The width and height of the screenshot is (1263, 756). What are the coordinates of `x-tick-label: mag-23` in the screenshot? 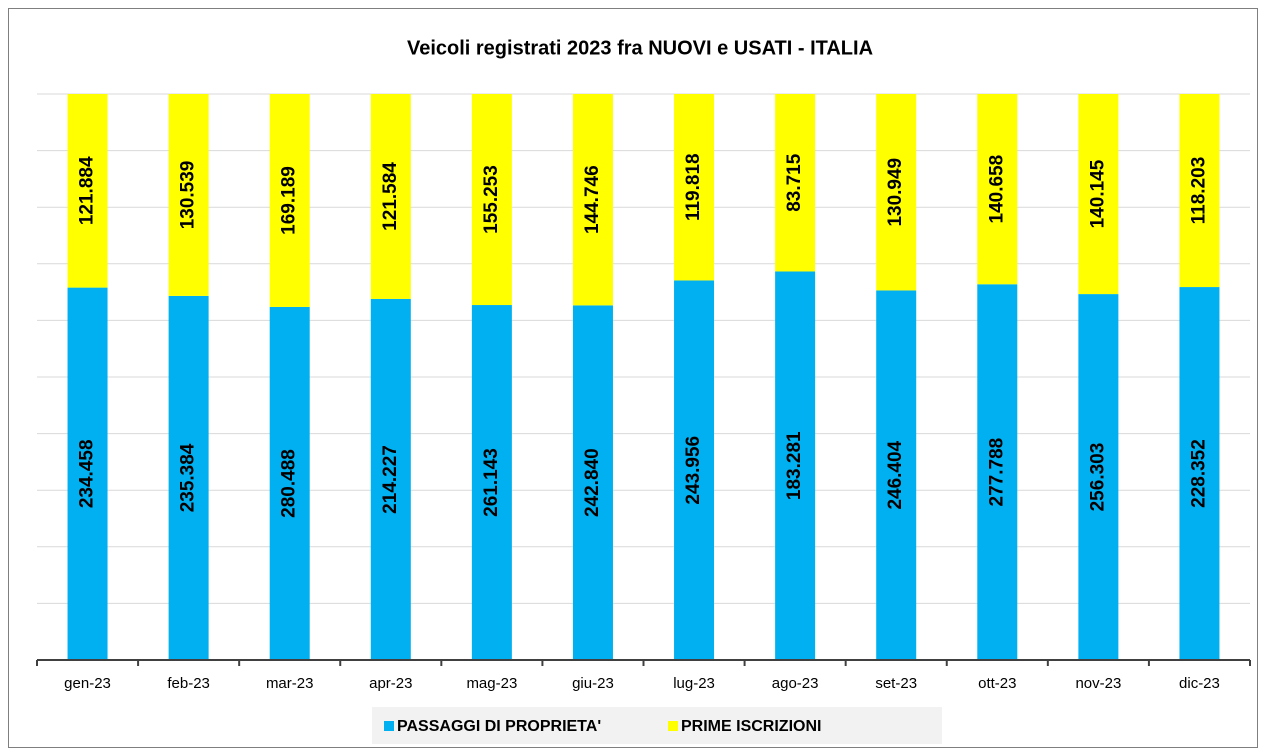 It's located at (491, 683).